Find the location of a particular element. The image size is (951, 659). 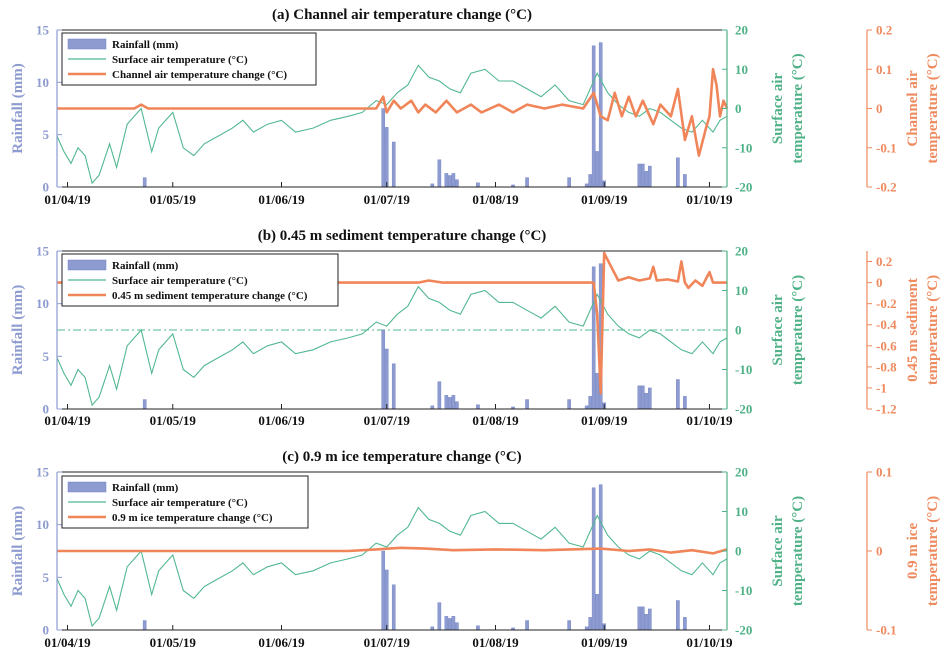

panel-title: (a) Channel air temperature change (°C) is located at coordinates (402, 15).